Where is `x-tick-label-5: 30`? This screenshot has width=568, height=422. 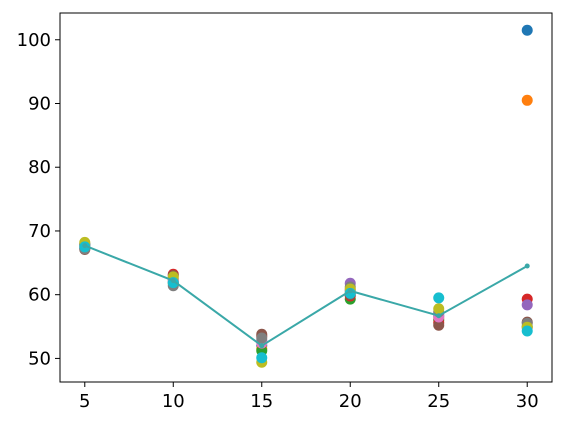
x-tick-label-5: 30 is located at coordinates (527, 401).